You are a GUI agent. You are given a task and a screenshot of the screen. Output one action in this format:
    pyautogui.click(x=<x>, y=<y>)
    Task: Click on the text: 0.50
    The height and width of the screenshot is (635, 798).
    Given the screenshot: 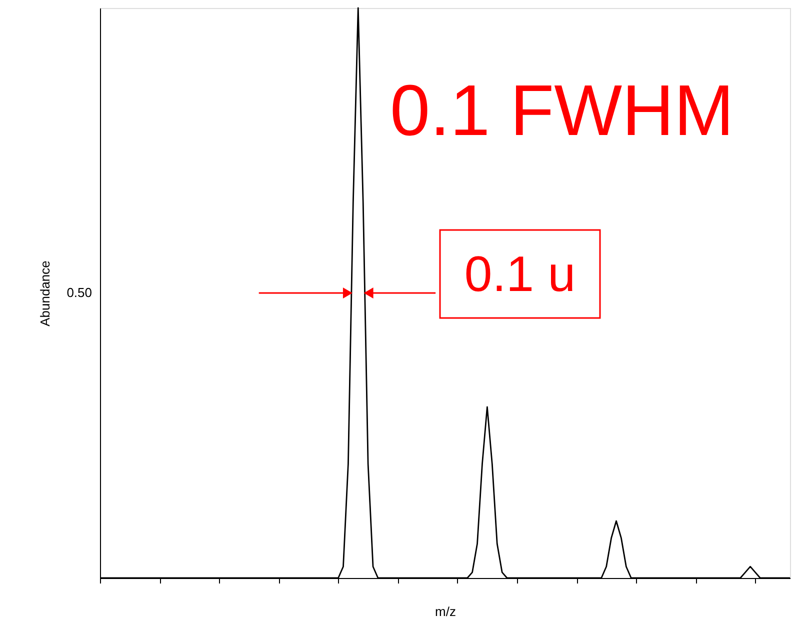 What is the action you would take?
    pyautogui.click(x=79, y=292)
    